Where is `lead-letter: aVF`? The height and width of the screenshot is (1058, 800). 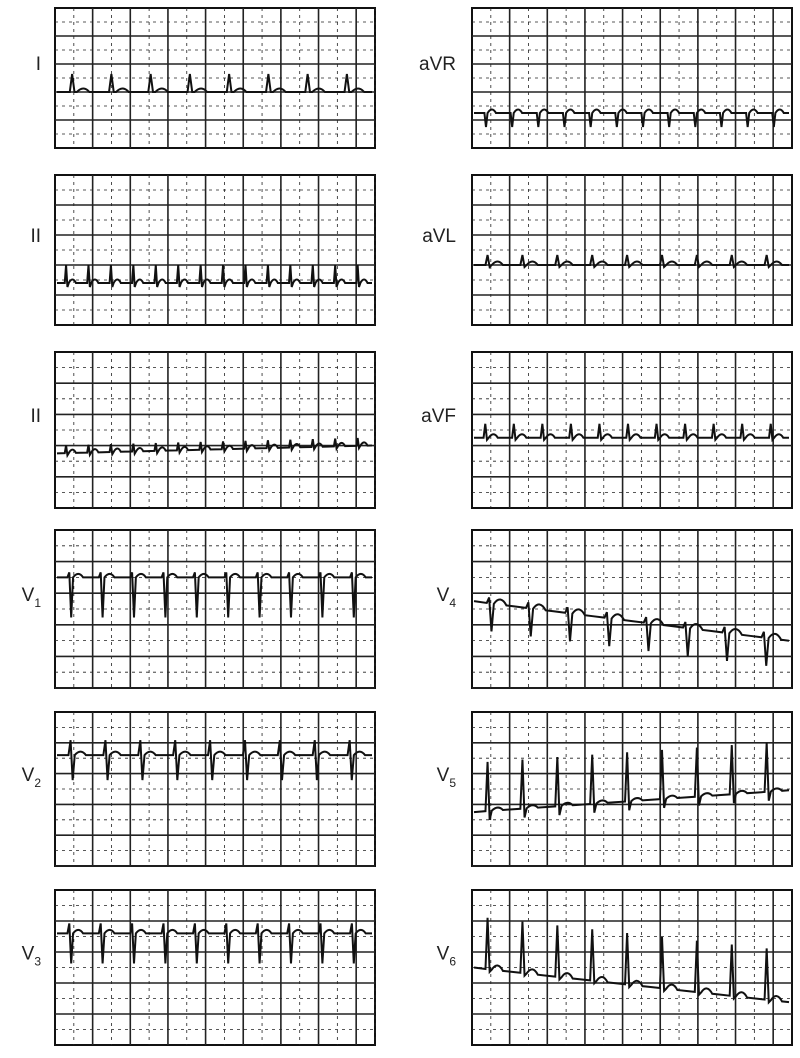
lead-letter: aVF is located at coordinates (438, 416).